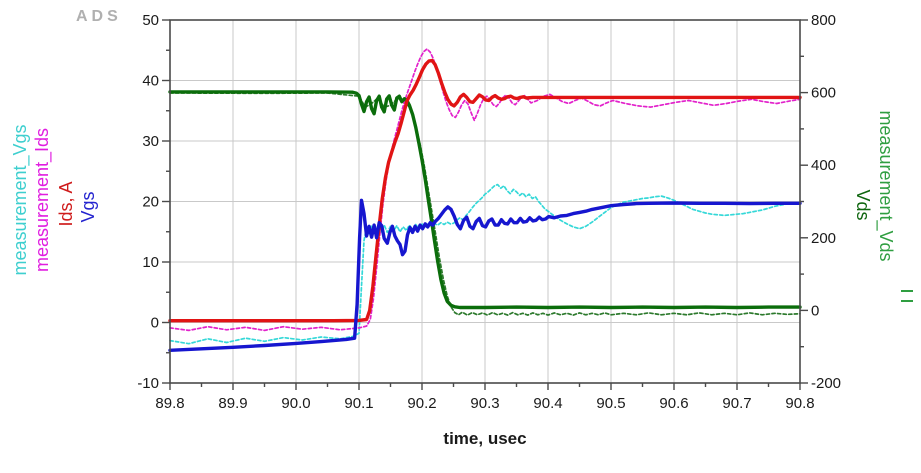 Image resolution: width=921 pixels, height=473 pixels. What do you see at coordinates (150, 141) in the screenshot?
I see `left-tick-label: 30` at bounding box center [150, 141].